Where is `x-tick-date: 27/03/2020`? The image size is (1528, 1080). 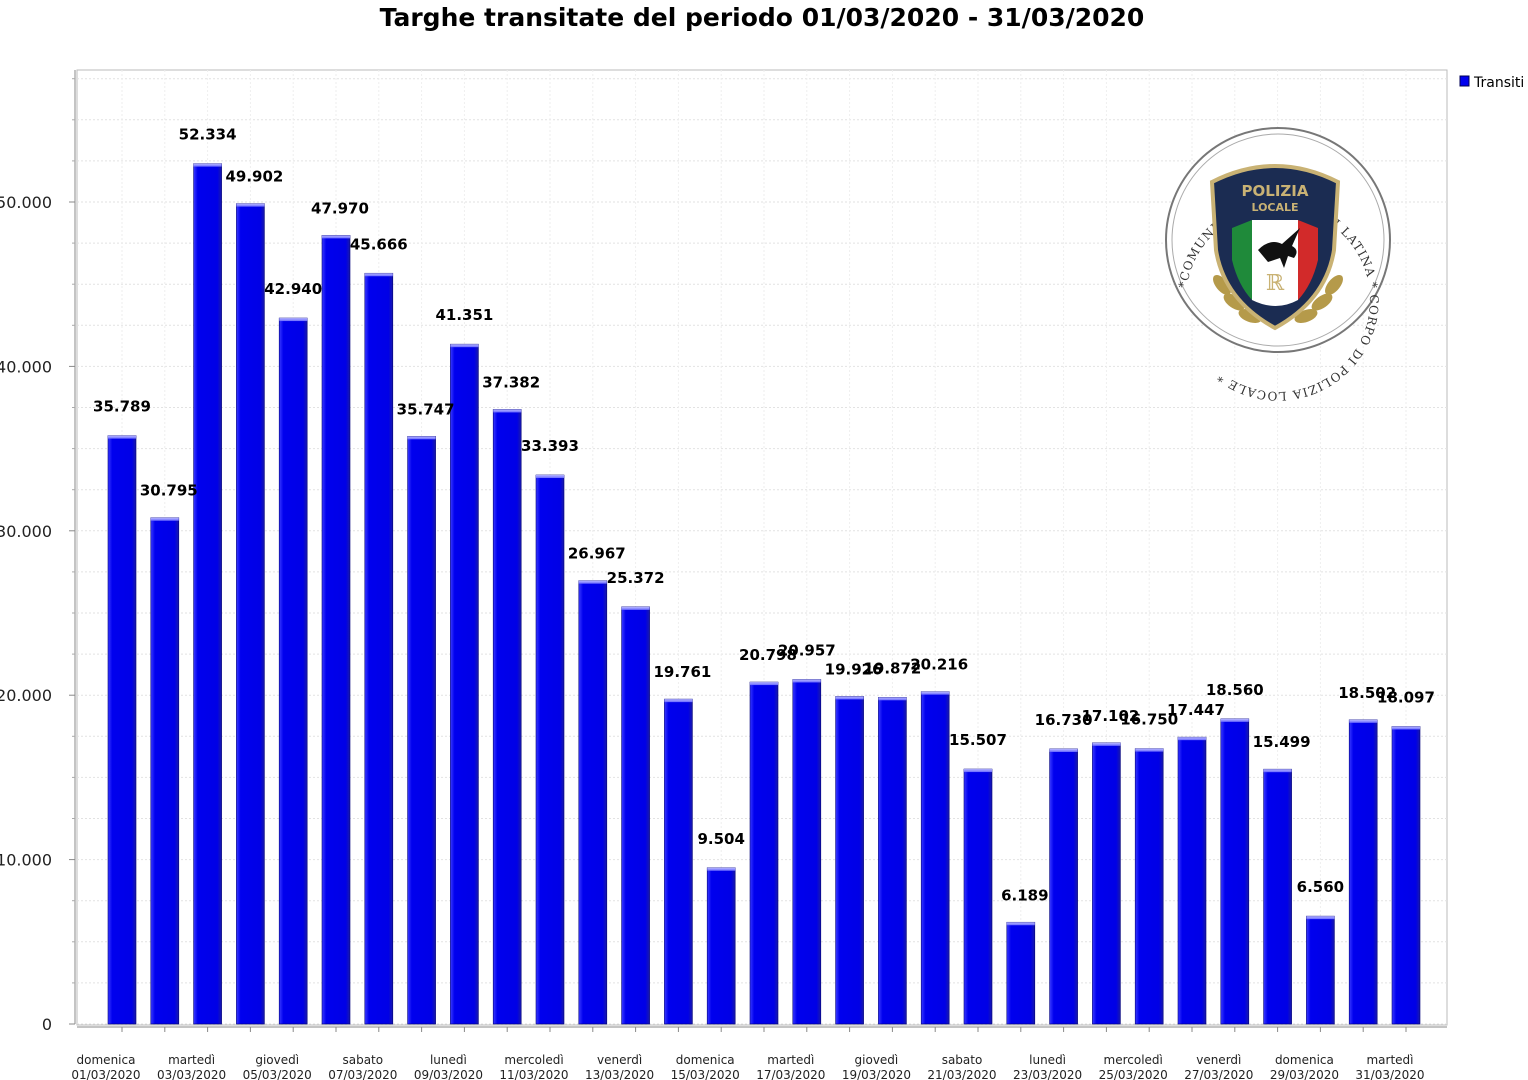
x-tick-date: 27/03/2020 is located at coordinates (1218, 1074).